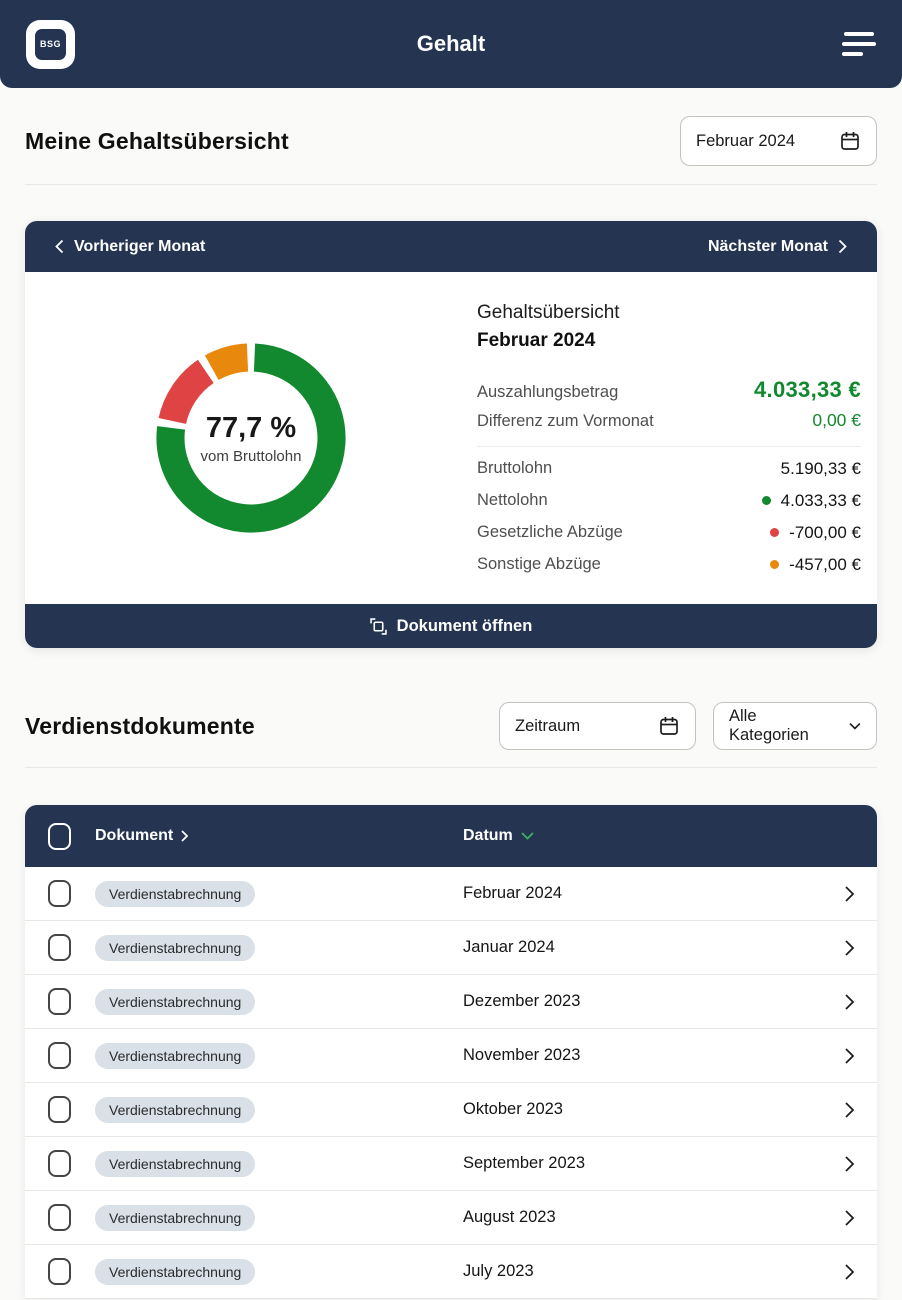 Image resolution: width=902 pixels, height=1300 pixels. What do you see at coordinates (642, 836) in the screenshot?
I see `date-column-header: Datum` at bounding box center [642, 836].